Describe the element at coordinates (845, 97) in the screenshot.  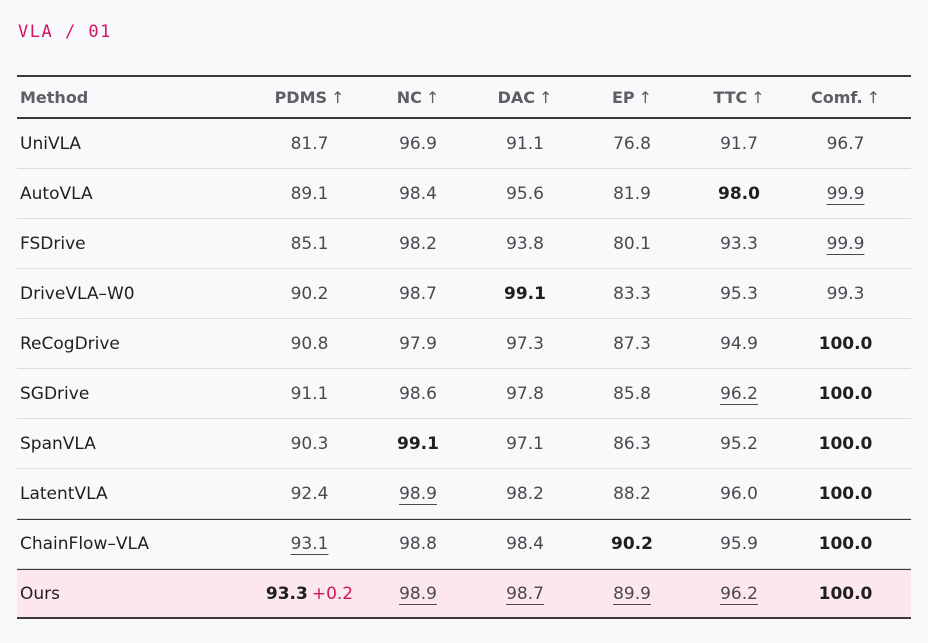
I see `header-comf: Comf. ↑` at that location.